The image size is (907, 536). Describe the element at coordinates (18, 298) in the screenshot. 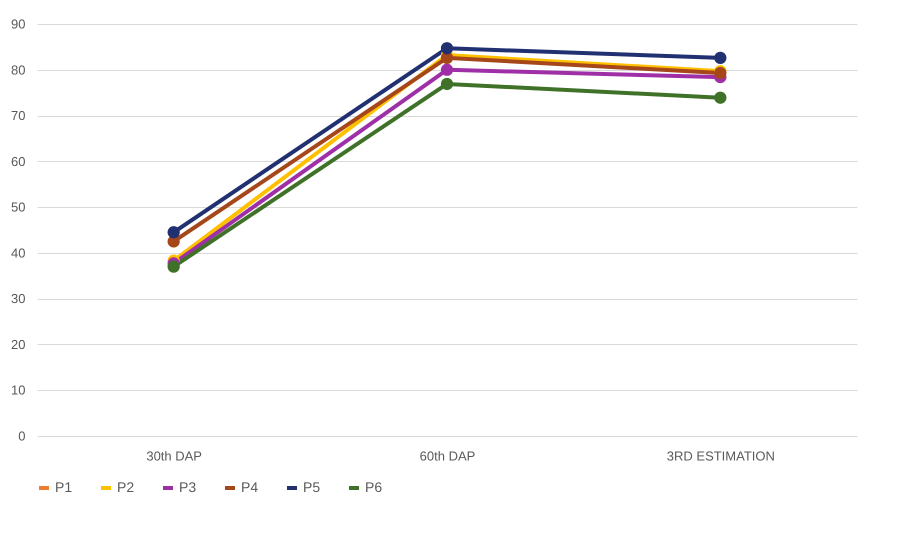

I see `y-tick-label: 30` at that location.